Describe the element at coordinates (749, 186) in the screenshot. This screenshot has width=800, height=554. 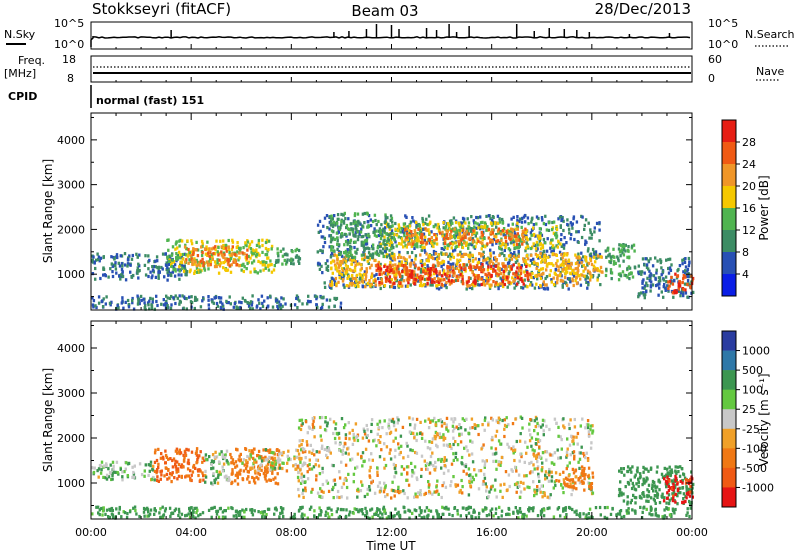
I see `colorbar-tick-label: 20` at that location.